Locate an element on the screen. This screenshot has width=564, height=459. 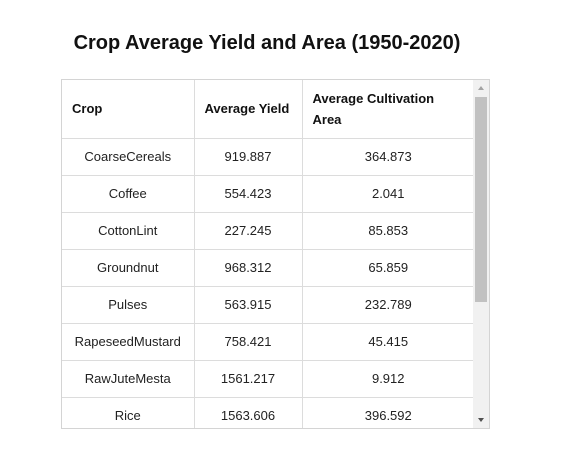
cell-average-yield: 1561.217 is located at coordinates (248, 379).